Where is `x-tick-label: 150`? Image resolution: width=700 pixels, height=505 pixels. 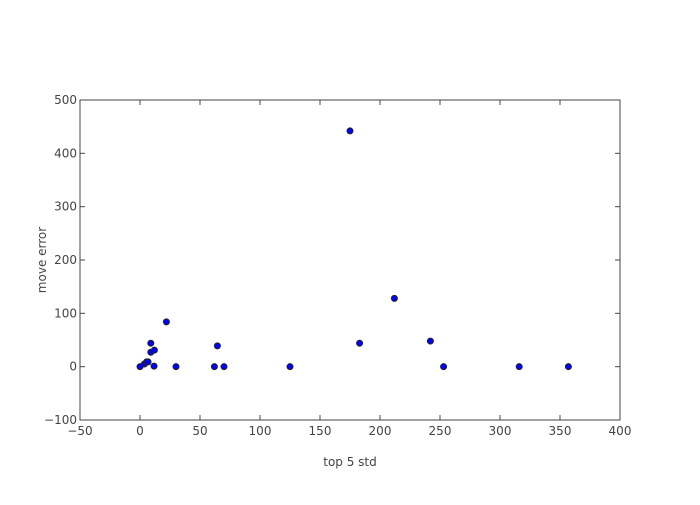 x-tick-label: 150 is located at coordinates (320, 431).